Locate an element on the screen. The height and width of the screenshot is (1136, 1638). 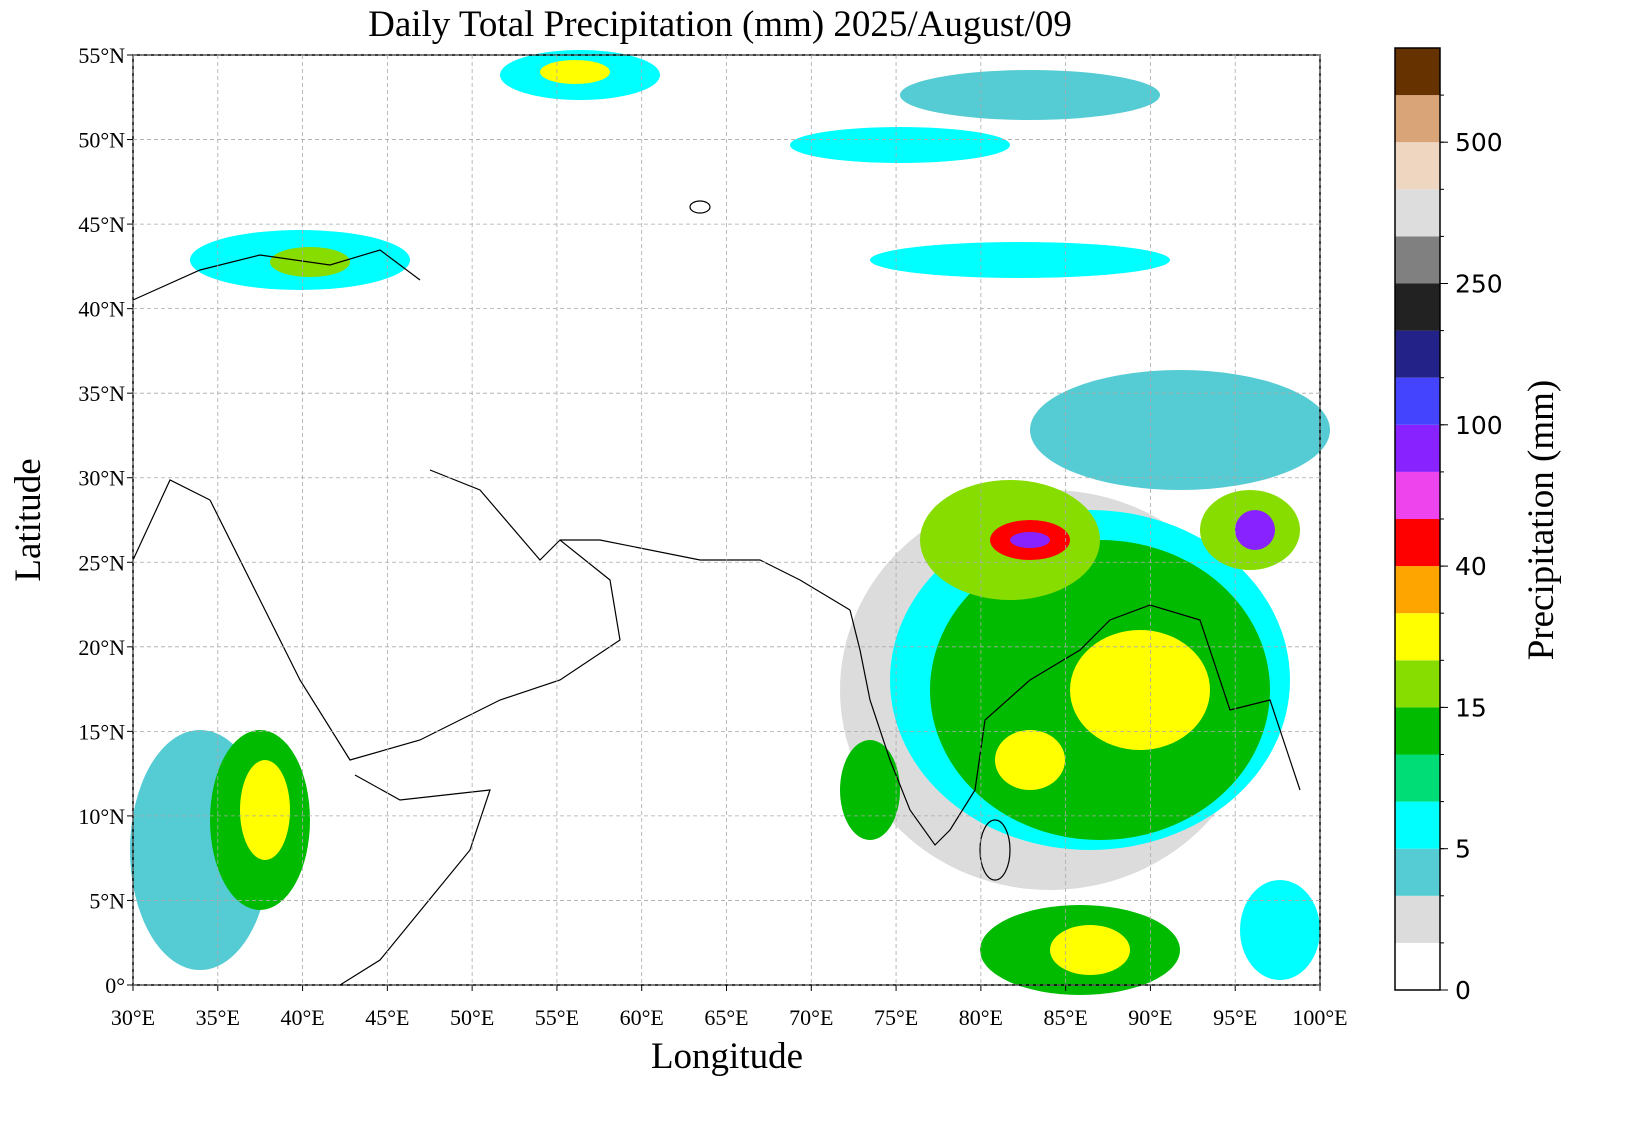
x-tick-label: 100°E is located at coordinates (1319, 1017).